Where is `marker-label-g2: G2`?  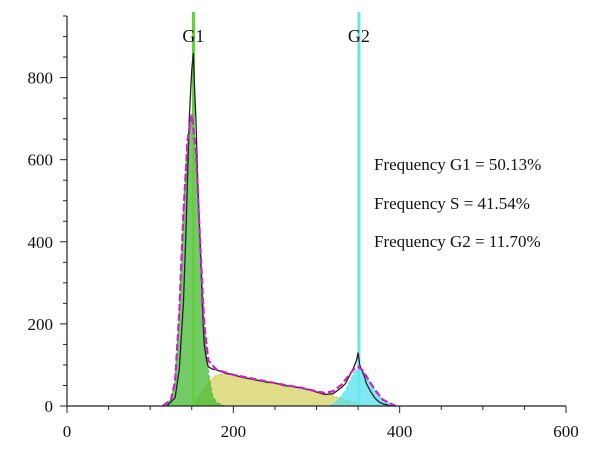 marker-label-g2: G2 is located at coordinates (359, 36).